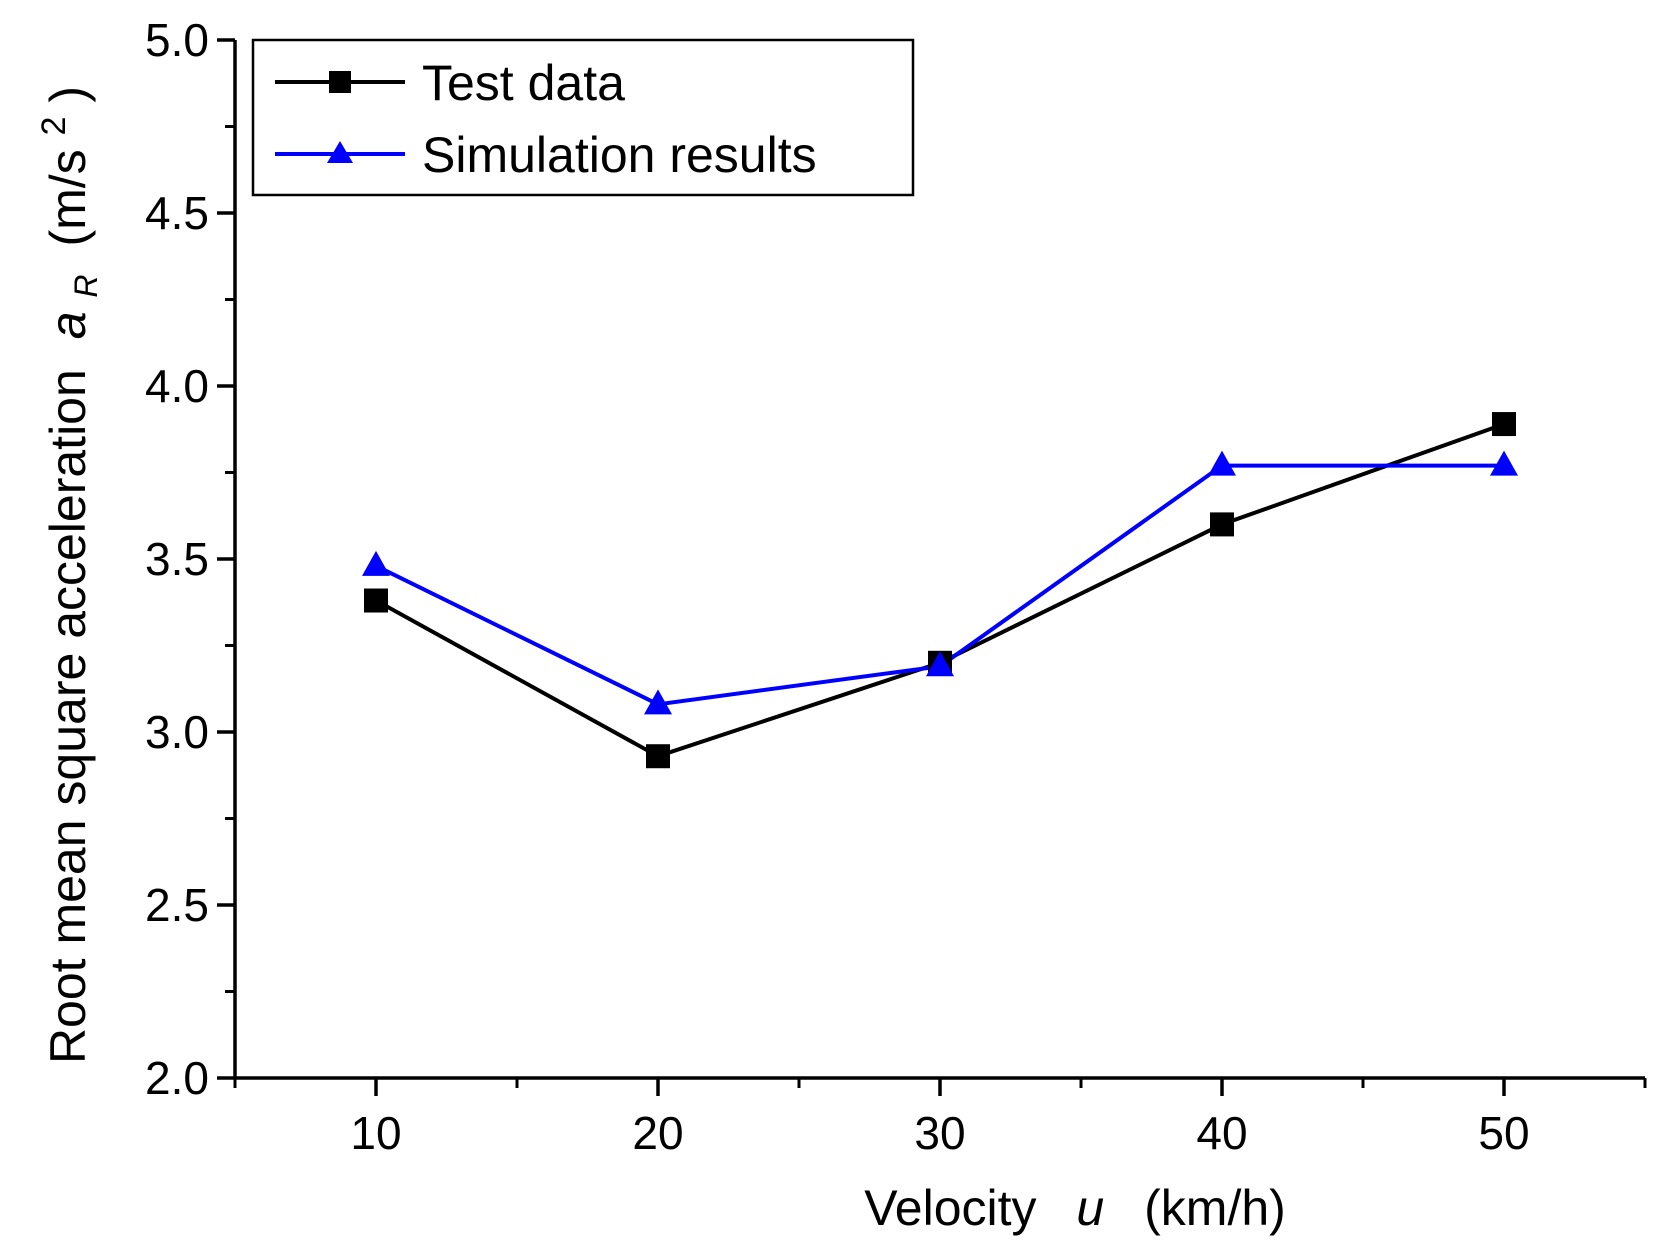  What do you see at coordinates (375, 1133) in the screenshot?
I see `x-tick-label: 10` at bounding box center [375, 1133].